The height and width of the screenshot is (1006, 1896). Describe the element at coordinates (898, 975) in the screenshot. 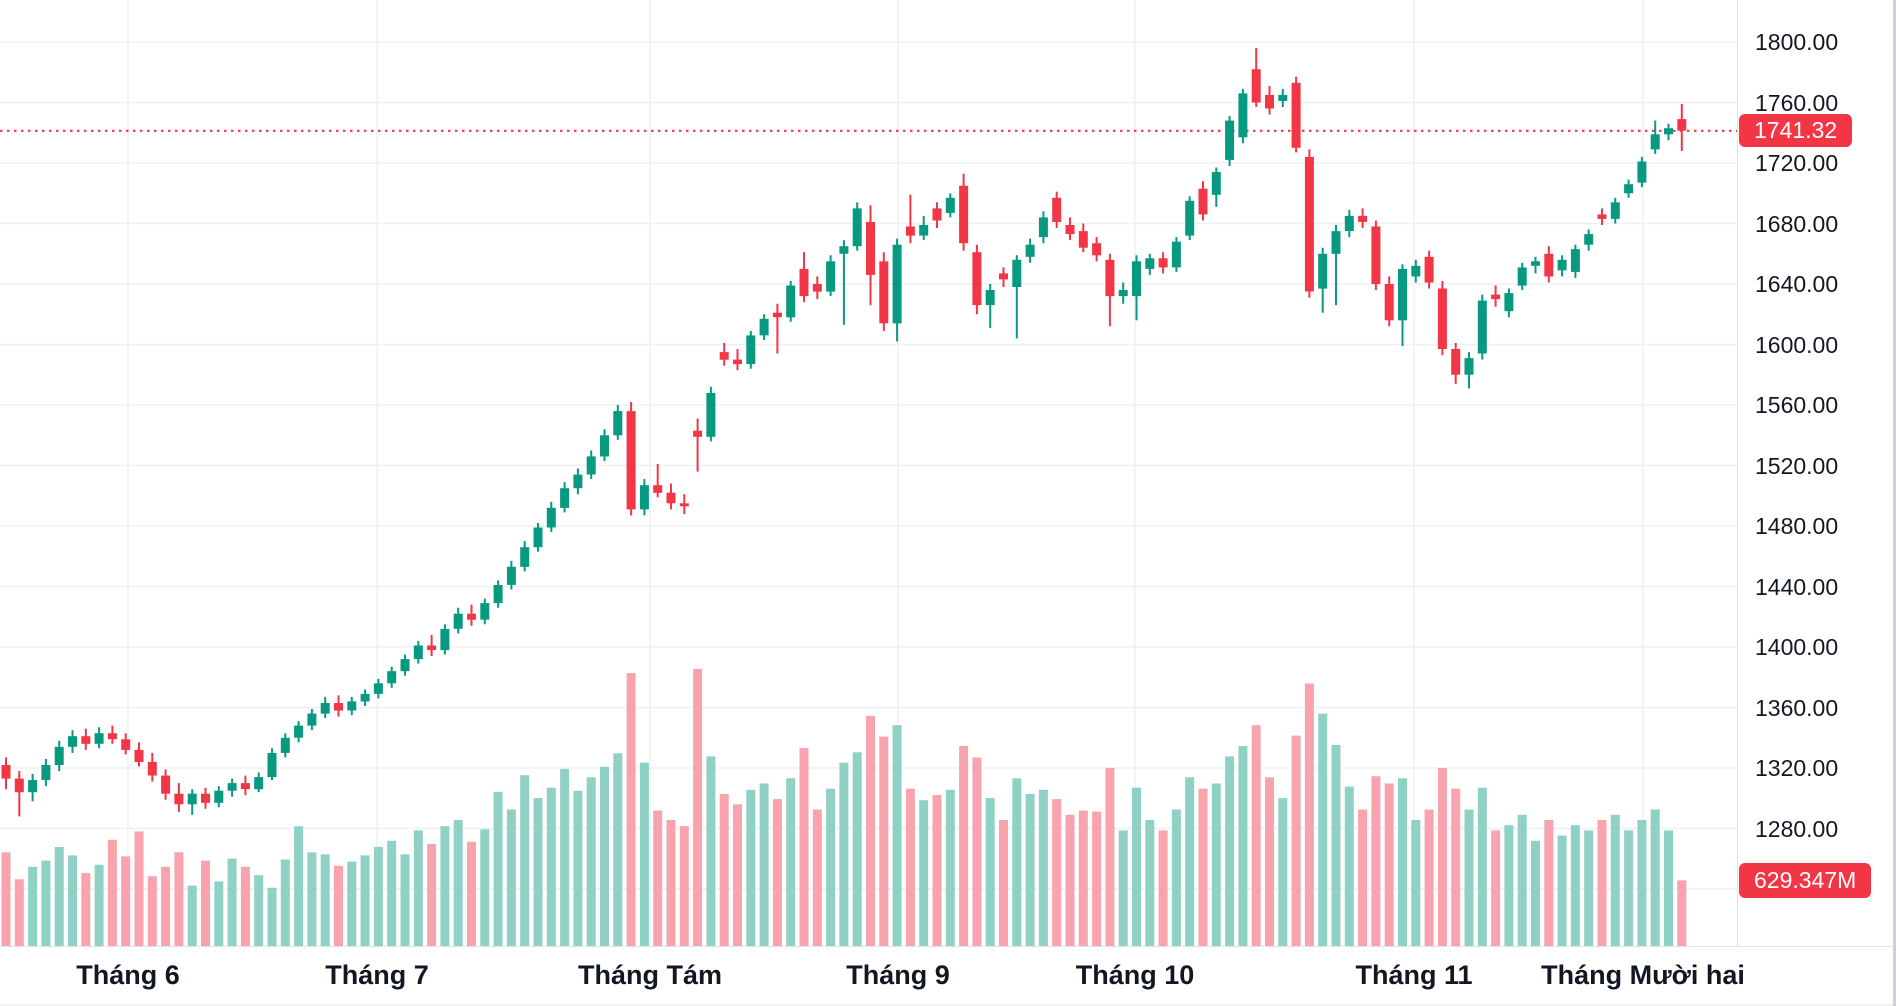

I see `month-label: Tháng 9` at that location.